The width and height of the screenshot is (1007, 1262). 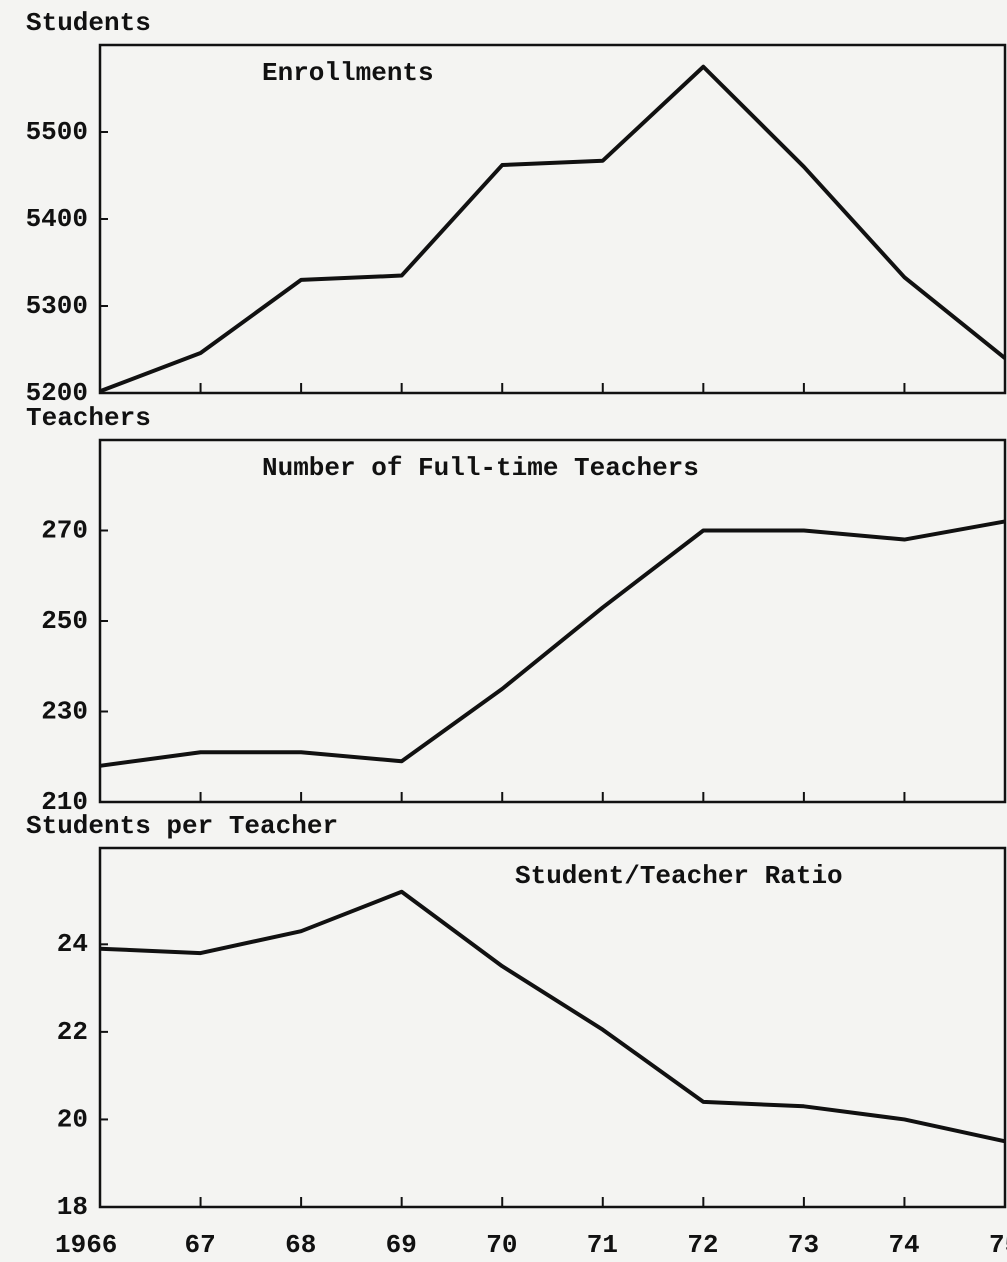 What do you see at coordinates (86, 1245) in the screenshot?
I see `x-tick-label: 1966` at bounding box center [86, 1245].